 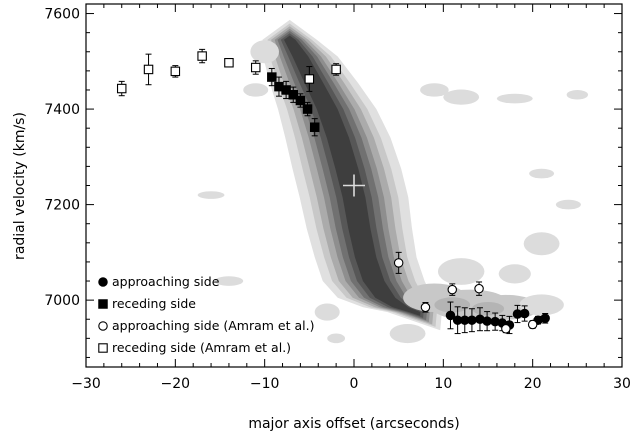 What do you see at coordinates (166, 281) in the screenshot?
I see `legend-label: approaching side` at bounding box center [166, 281].